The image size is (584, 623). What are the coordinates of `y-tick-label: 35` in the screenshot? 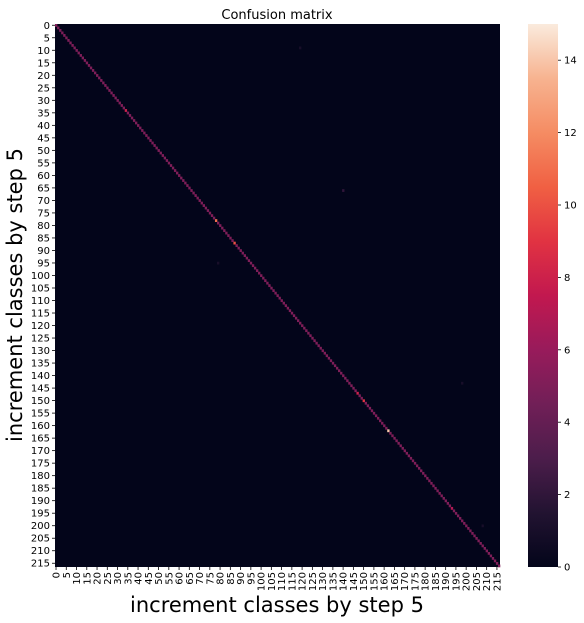 It's located at (43, 113).